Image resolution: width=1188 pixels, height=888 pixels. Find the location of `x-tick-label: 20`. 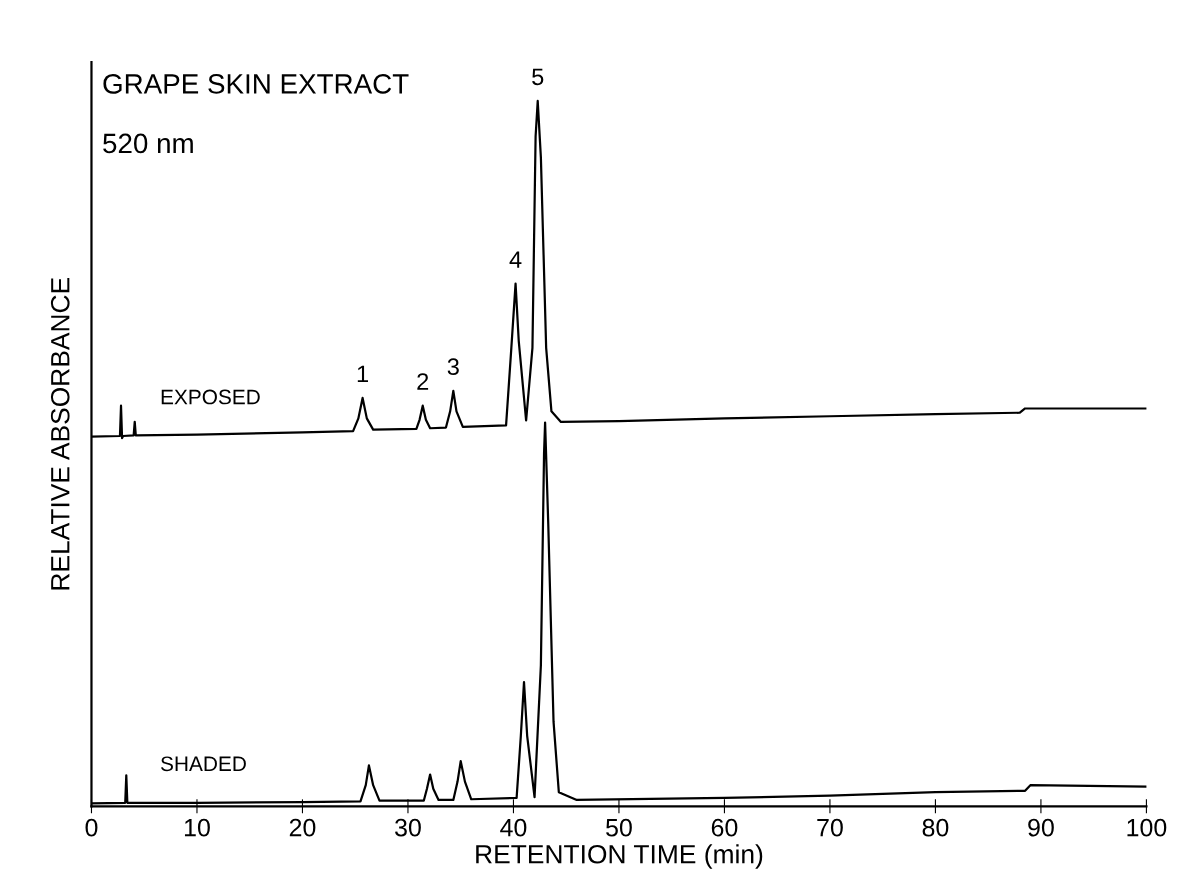

x-tick-label: 20 is located at coordinates (302, 827).